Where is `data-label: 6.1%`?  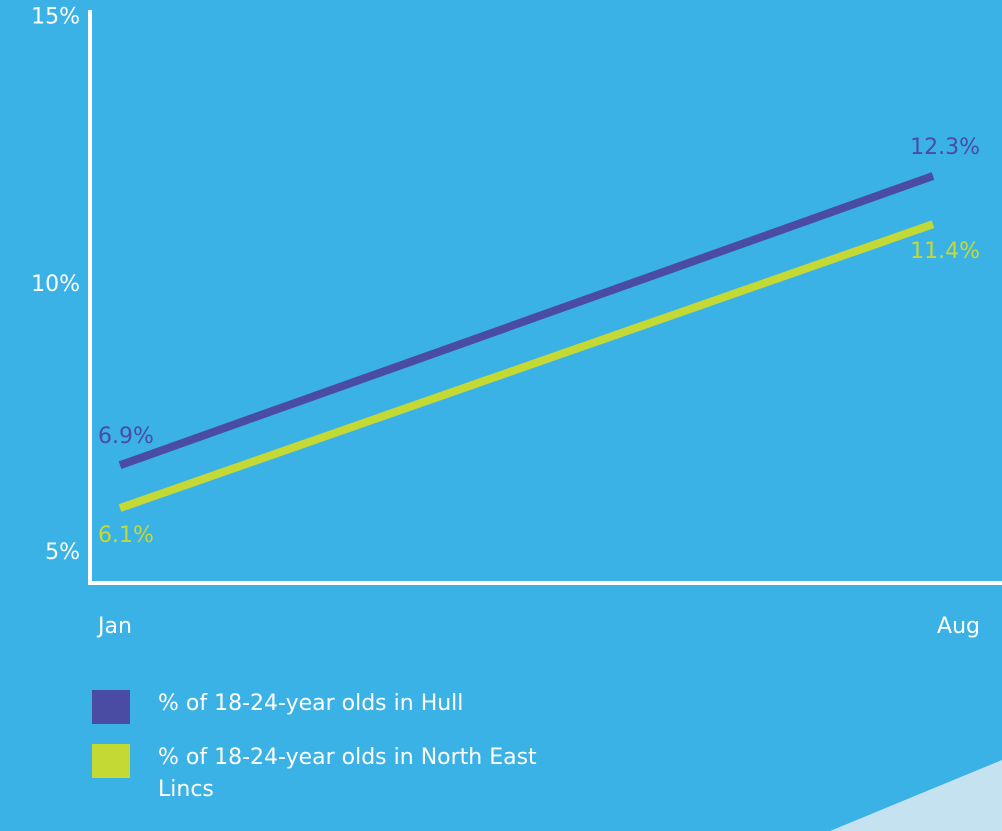
data-label: 6.1% is located at coordinates (126, 535).